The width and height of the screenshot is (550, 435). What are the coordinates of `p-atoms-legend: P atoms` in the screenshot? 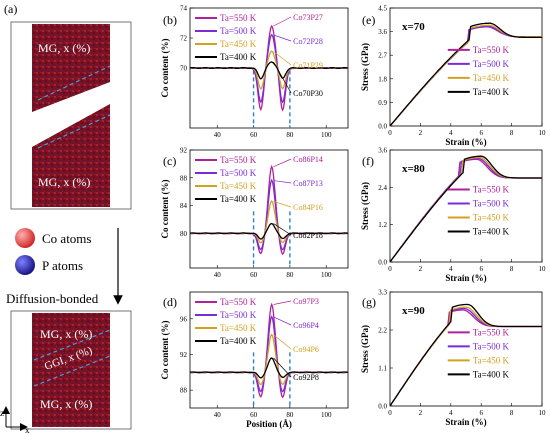 It's located at (62, 265).